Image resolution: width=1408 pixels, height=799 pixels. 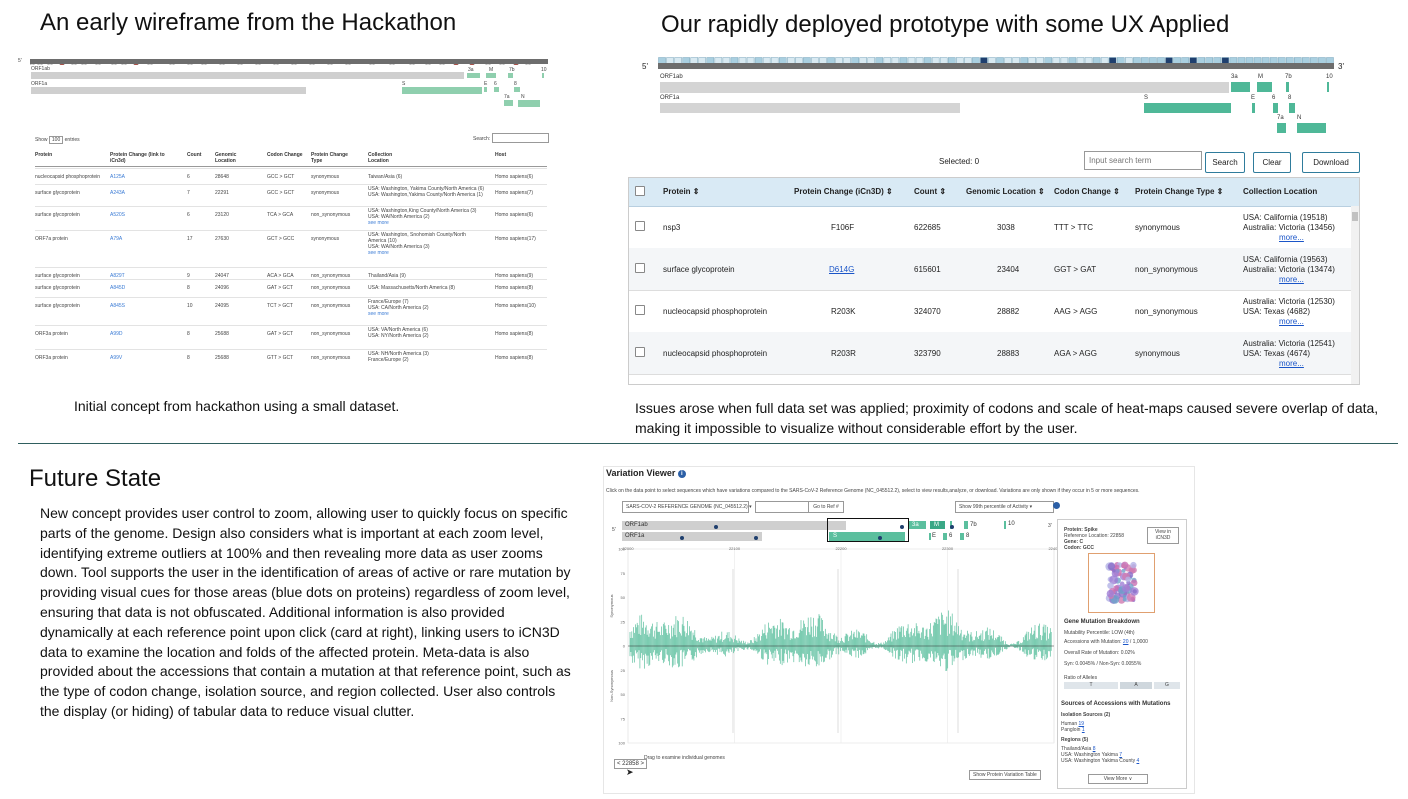 What do you see at coordinates (1179, 191) in the screenshot?
I see `col-protein-change-type: Protein Change Type ⇕` at bounding box center [1179, 191].